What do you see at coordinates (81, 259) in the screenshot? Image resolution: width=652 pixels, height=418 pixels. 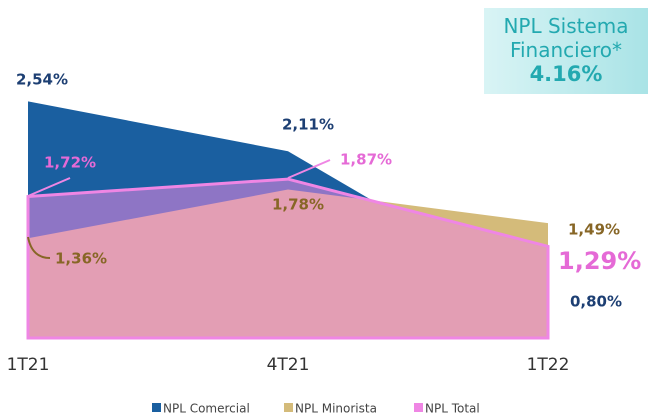 I see `data-label: 1,36%` at bounding box center [81, 259].